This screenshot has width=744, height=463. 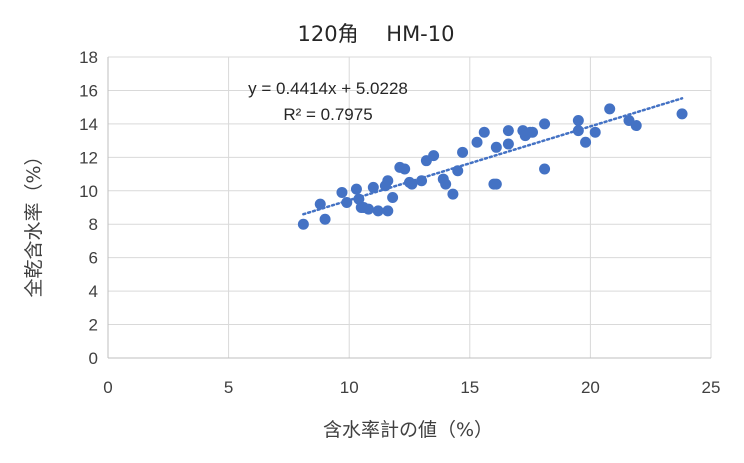 What do you see at coordinates (711, 387) in the screenshot?
I see `x-tick-label: 25` at bounding box center [711, 387].